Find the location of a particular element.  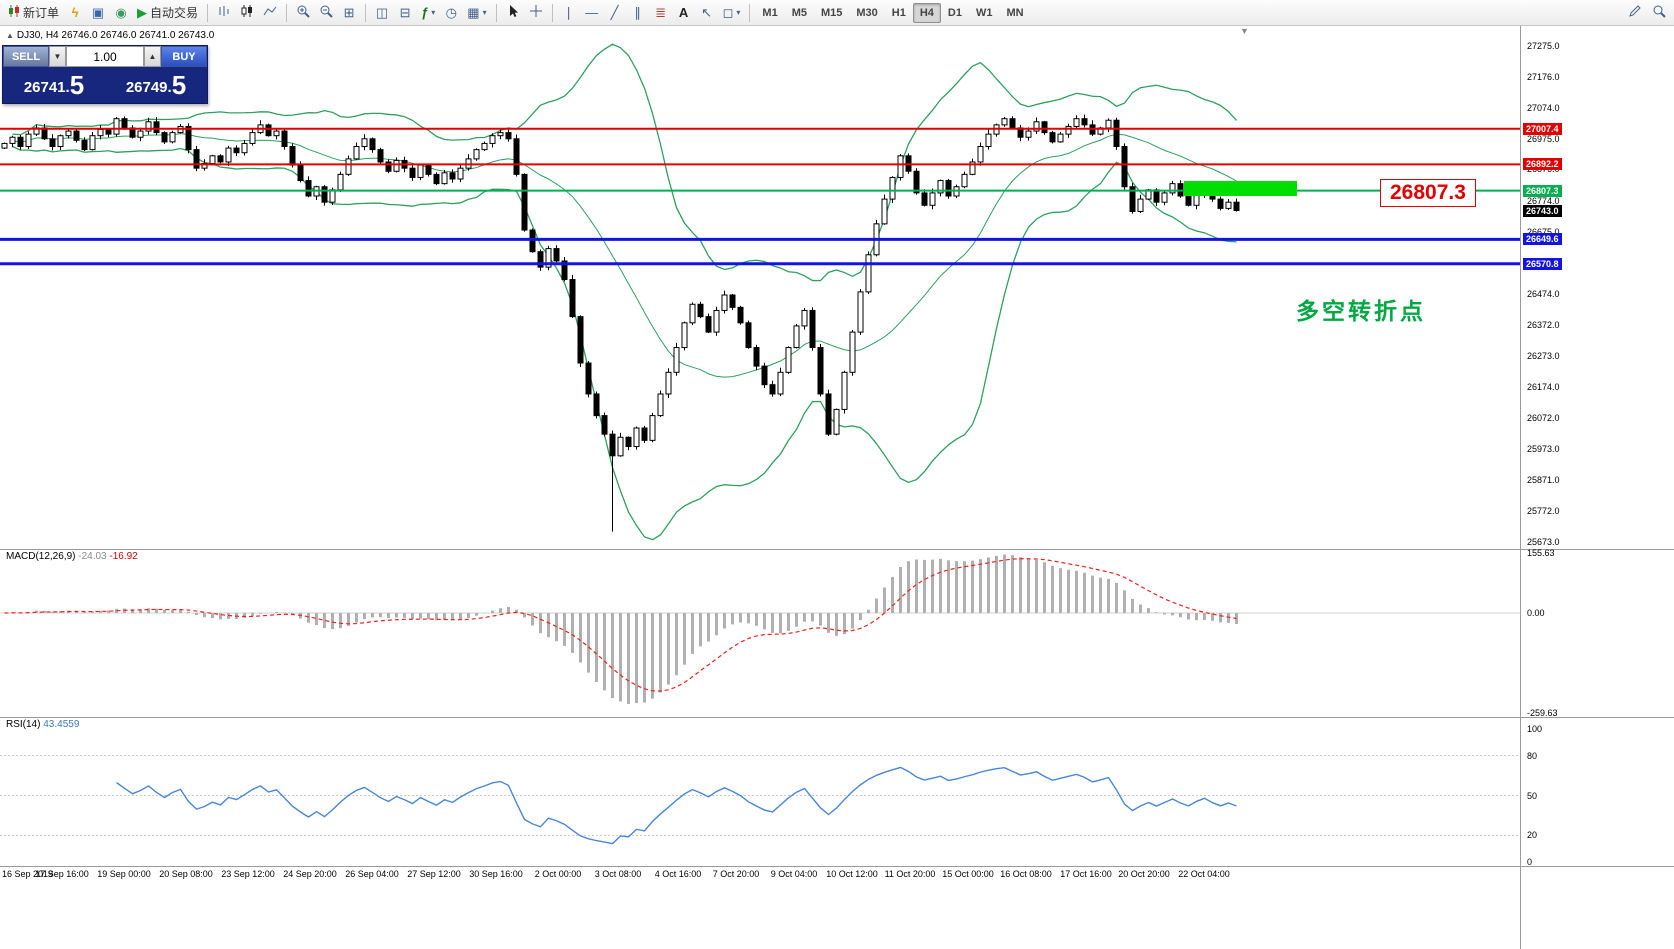

new-order-button: 新订单 is located at coordinates (33, 13).